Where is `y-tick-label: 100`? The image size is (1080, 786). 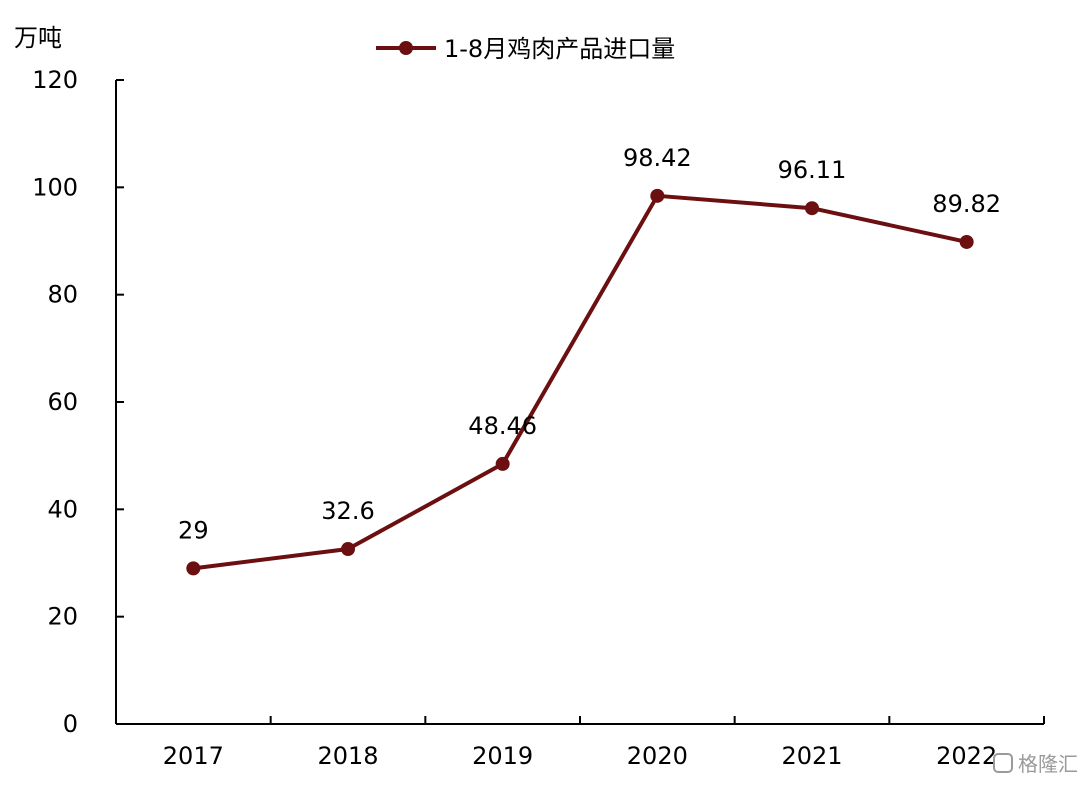 y-tick-label: 100 is located at coordinates (55, 187).